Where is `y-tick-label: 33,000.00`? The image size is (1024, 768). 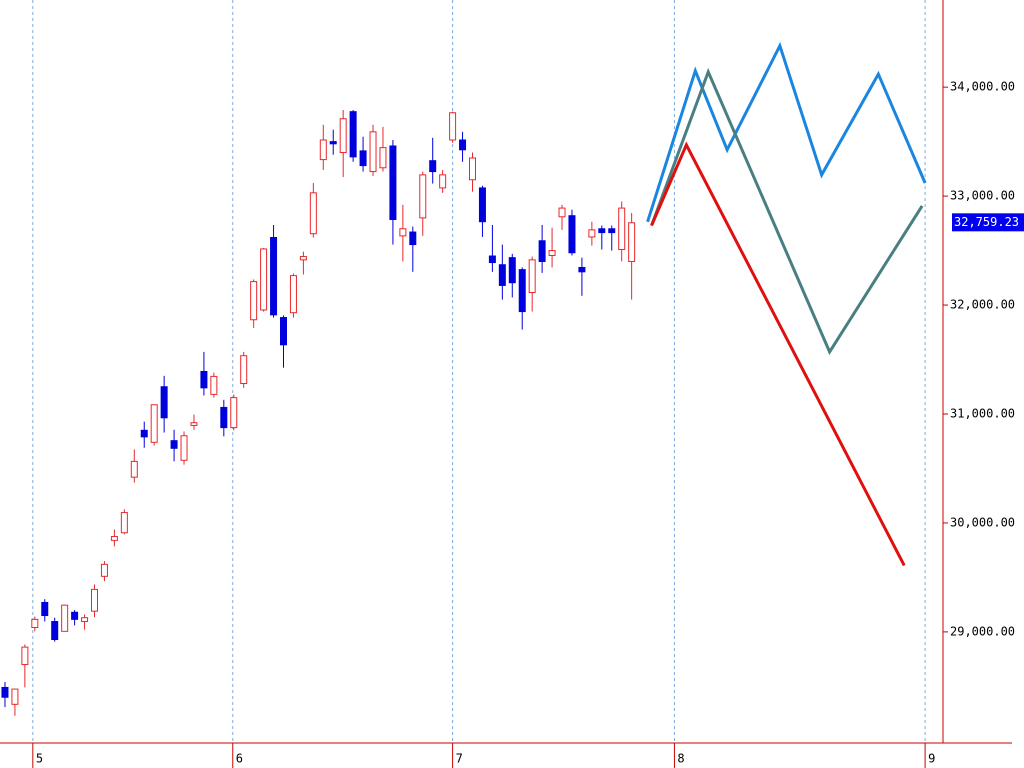 y-tick-label: 33,000.00 is located at coordinates (982, 196).